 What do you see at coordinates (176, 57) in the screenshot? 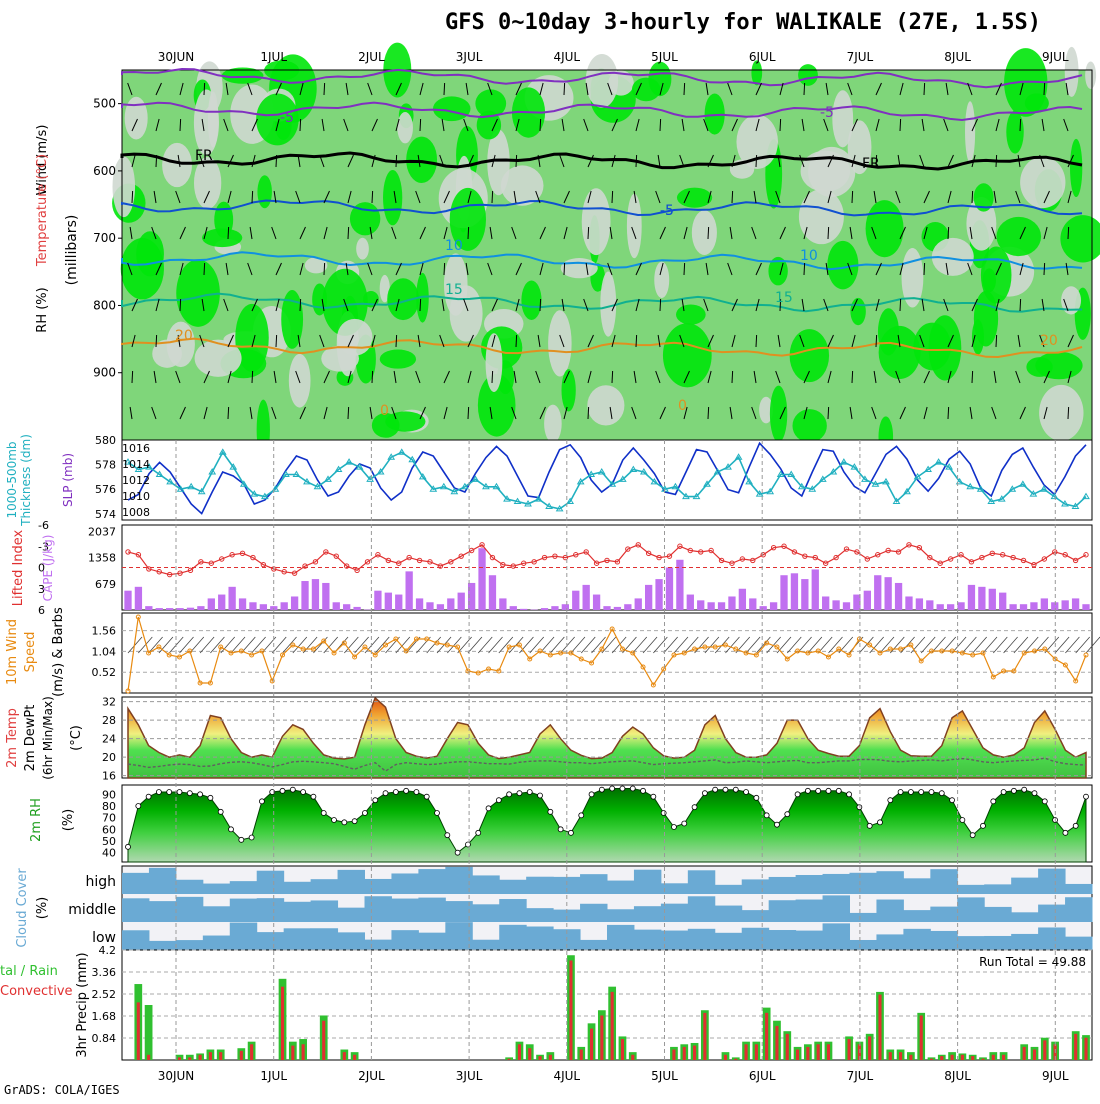
I see `date-label-top: 30JUN` at bounding box center [176, 57].